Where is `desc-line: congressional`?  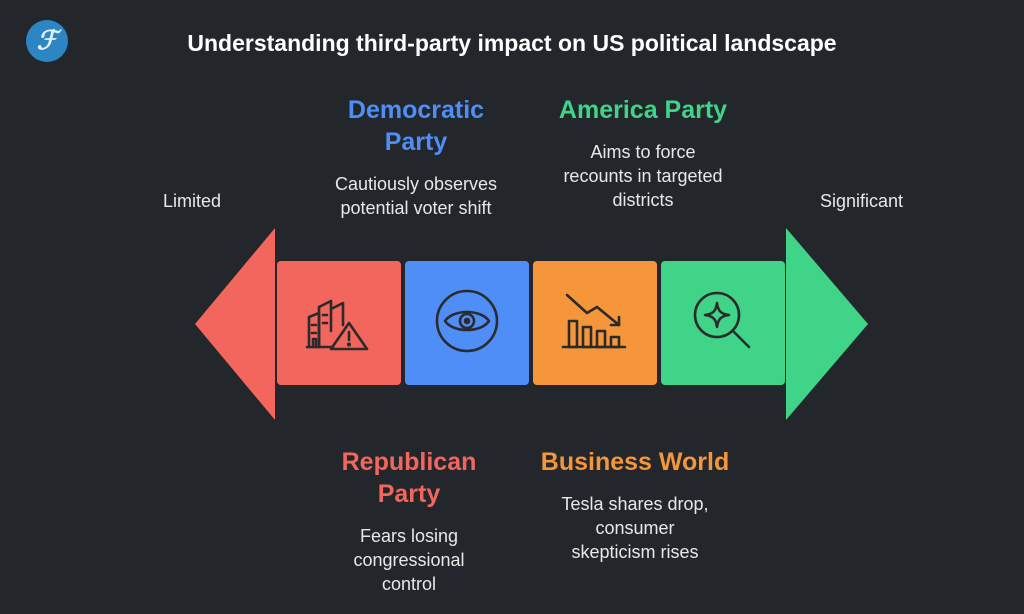
desc-line: congressional is located at coordinates (409, 560).